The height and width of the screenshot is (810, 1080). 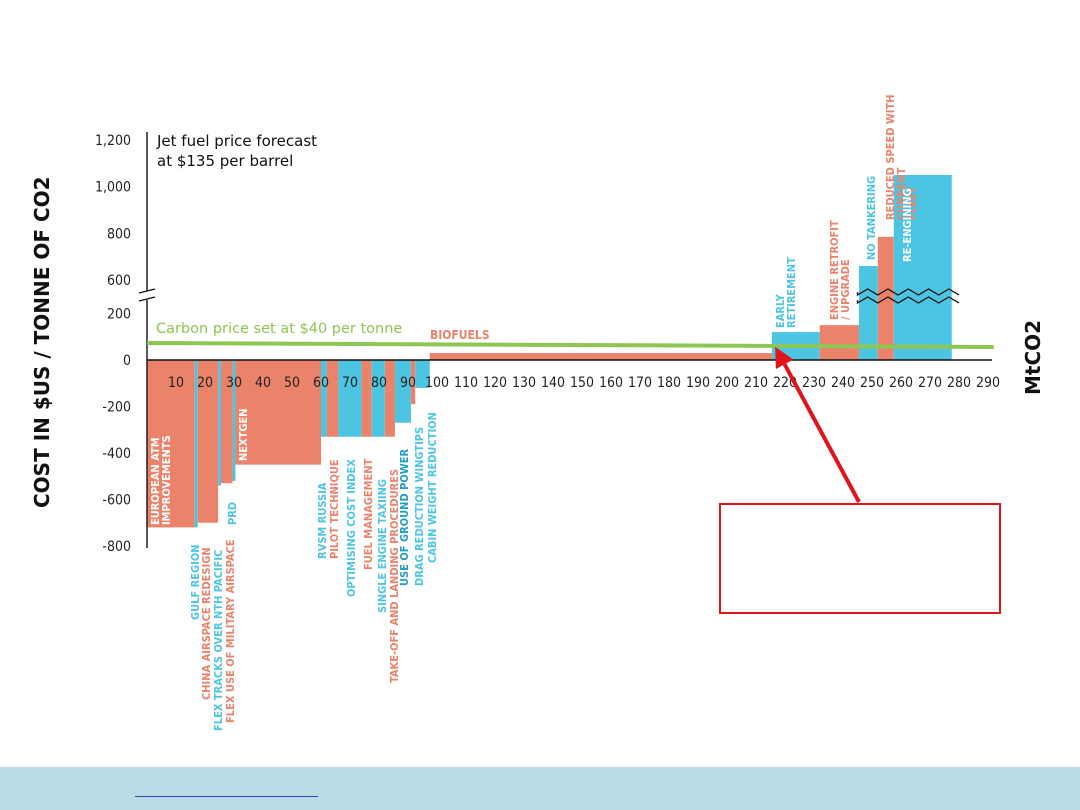 I want to click on bar-rvsm-russia, so click(x=324, y=398).